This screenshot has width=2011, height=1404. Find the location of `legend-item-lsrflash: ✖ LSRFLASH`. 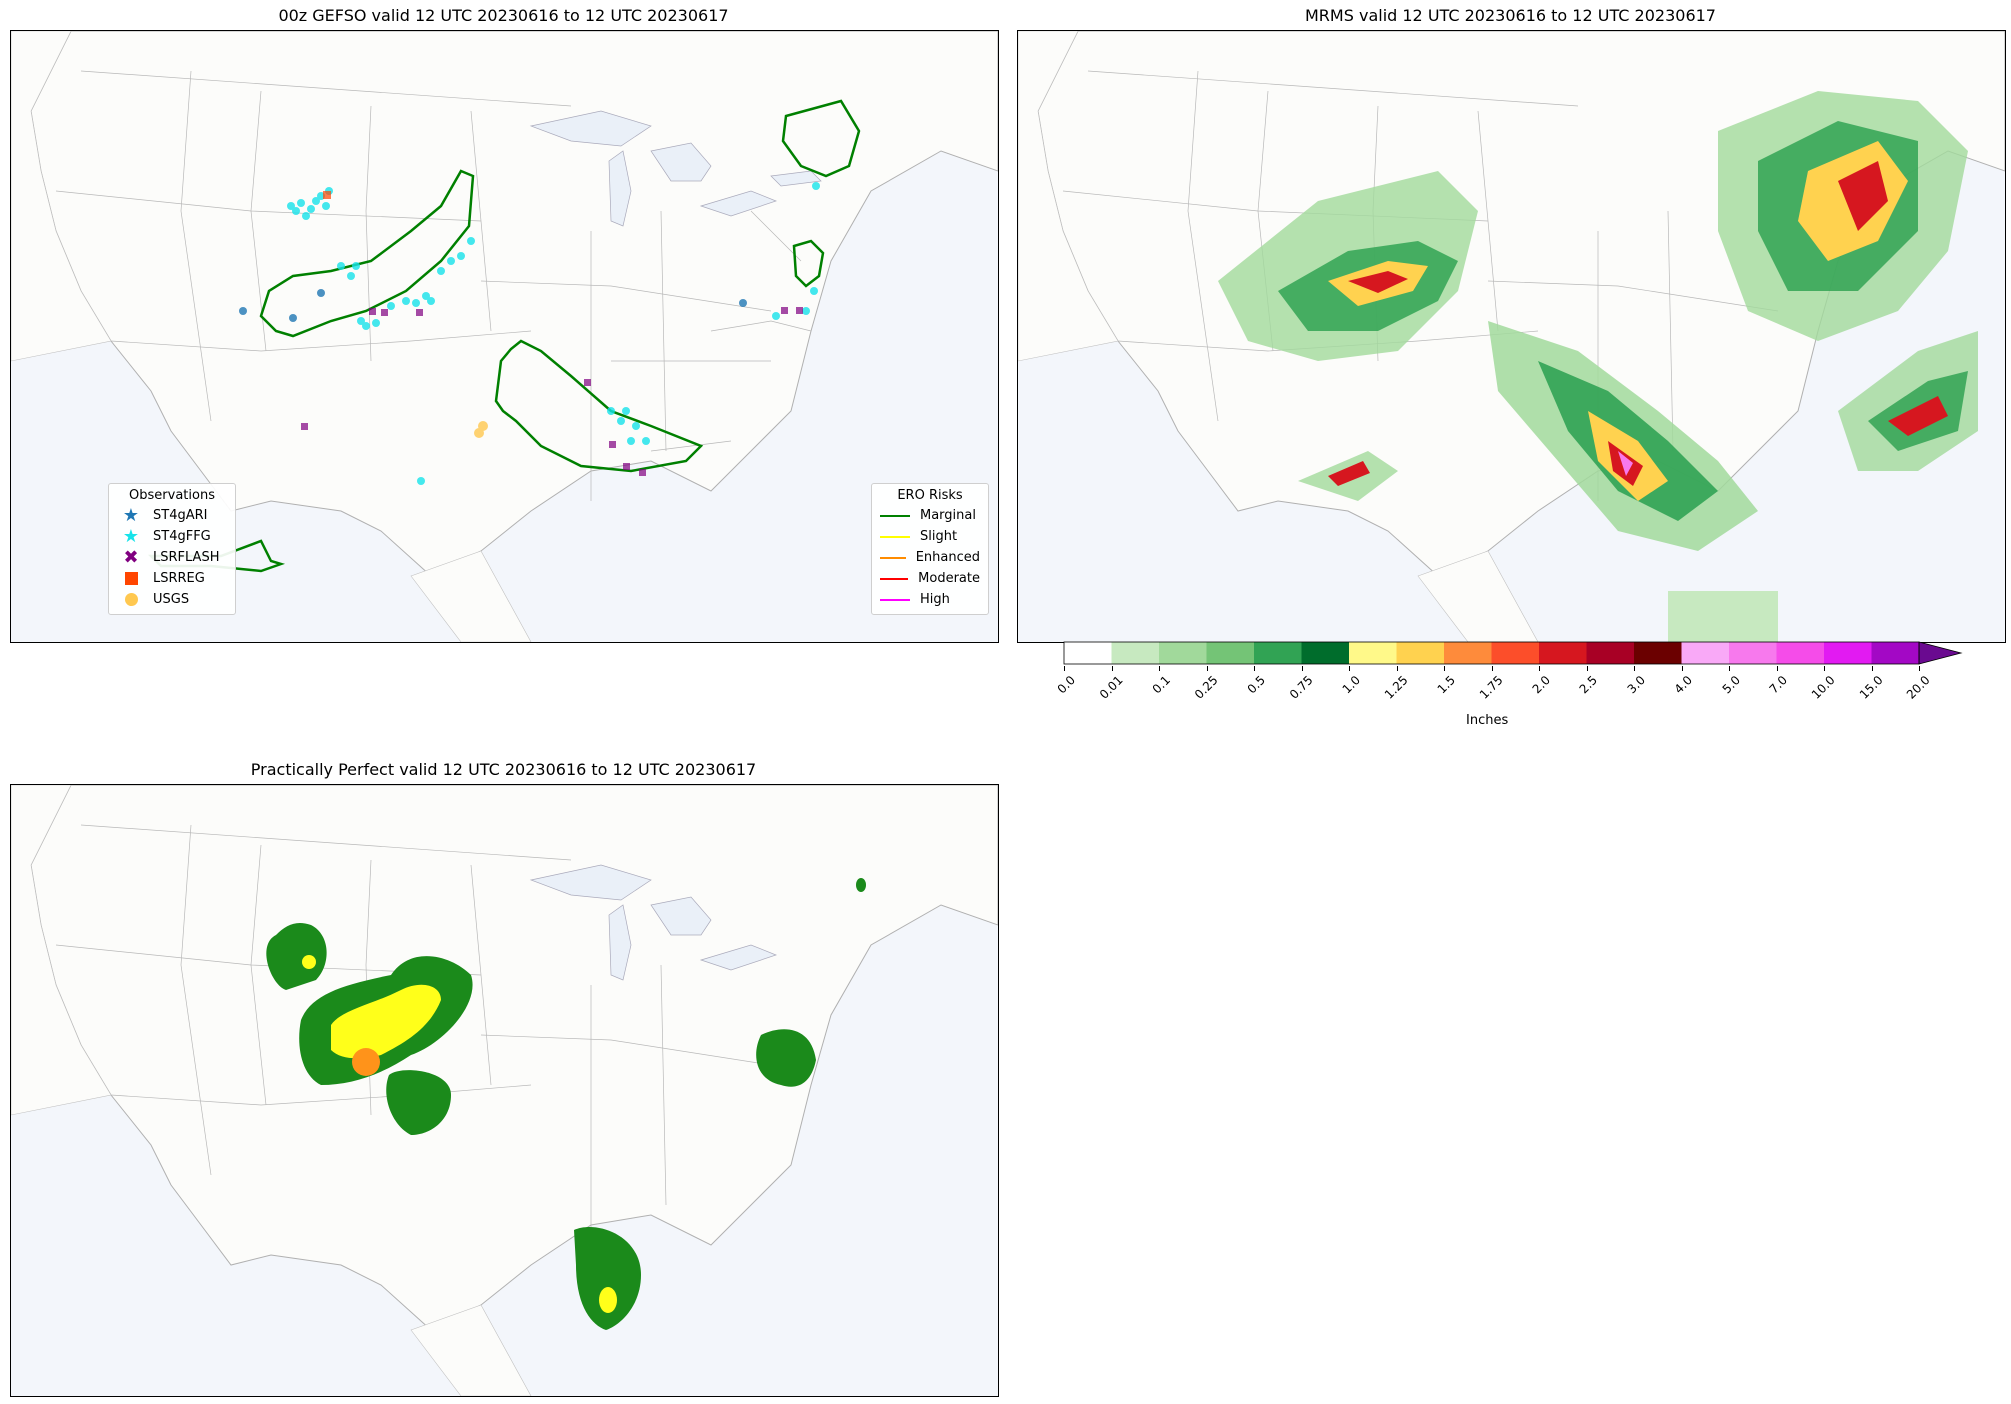

legend-item-lsrflash: ✖ LSRFLASH is located at coordinates (172, 557).